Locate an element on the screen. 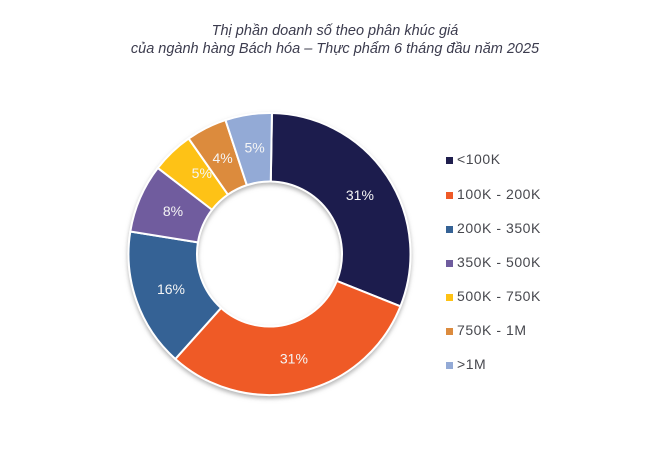 The image size is (660, 449). svg-text: 16% is located at coordinates (171, 289).